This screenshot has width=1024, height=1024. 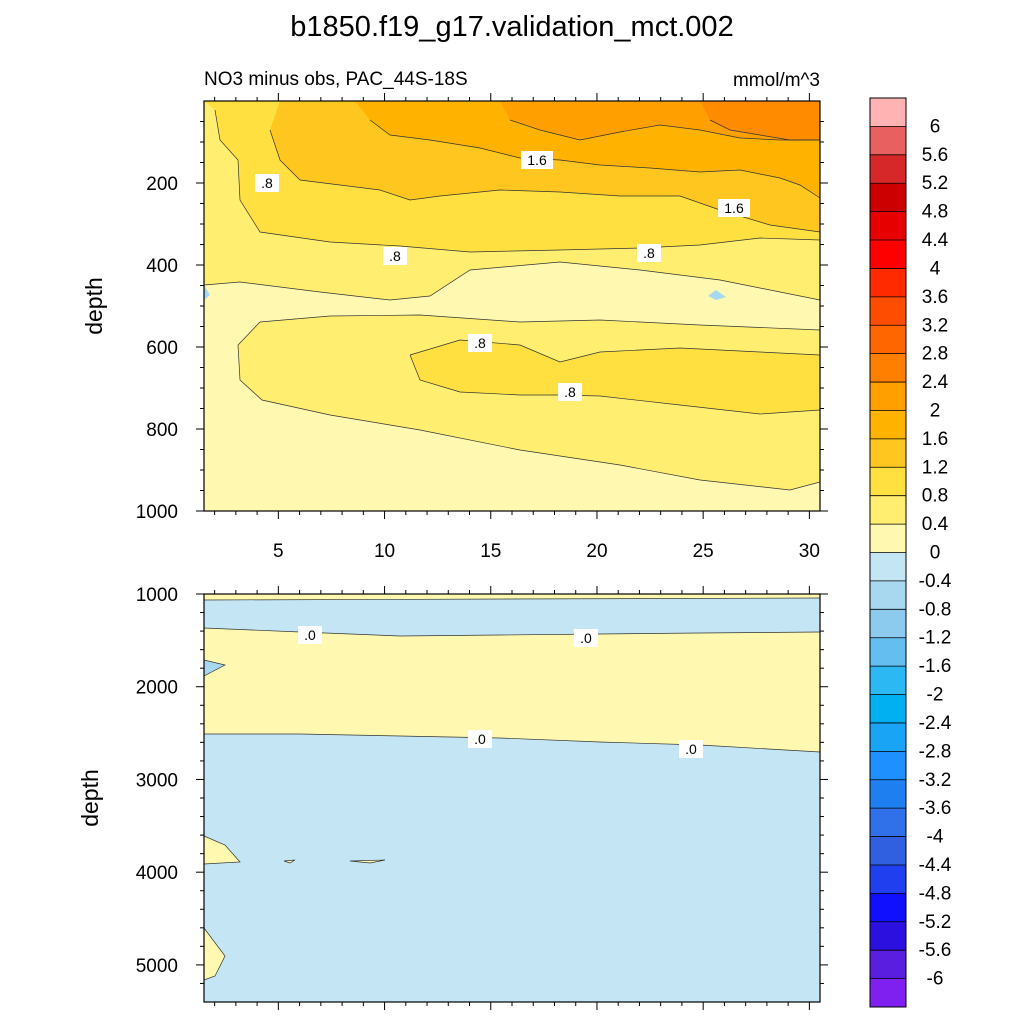 I want to click on colorbar-label: 3.2, so click(x=935, y=325).